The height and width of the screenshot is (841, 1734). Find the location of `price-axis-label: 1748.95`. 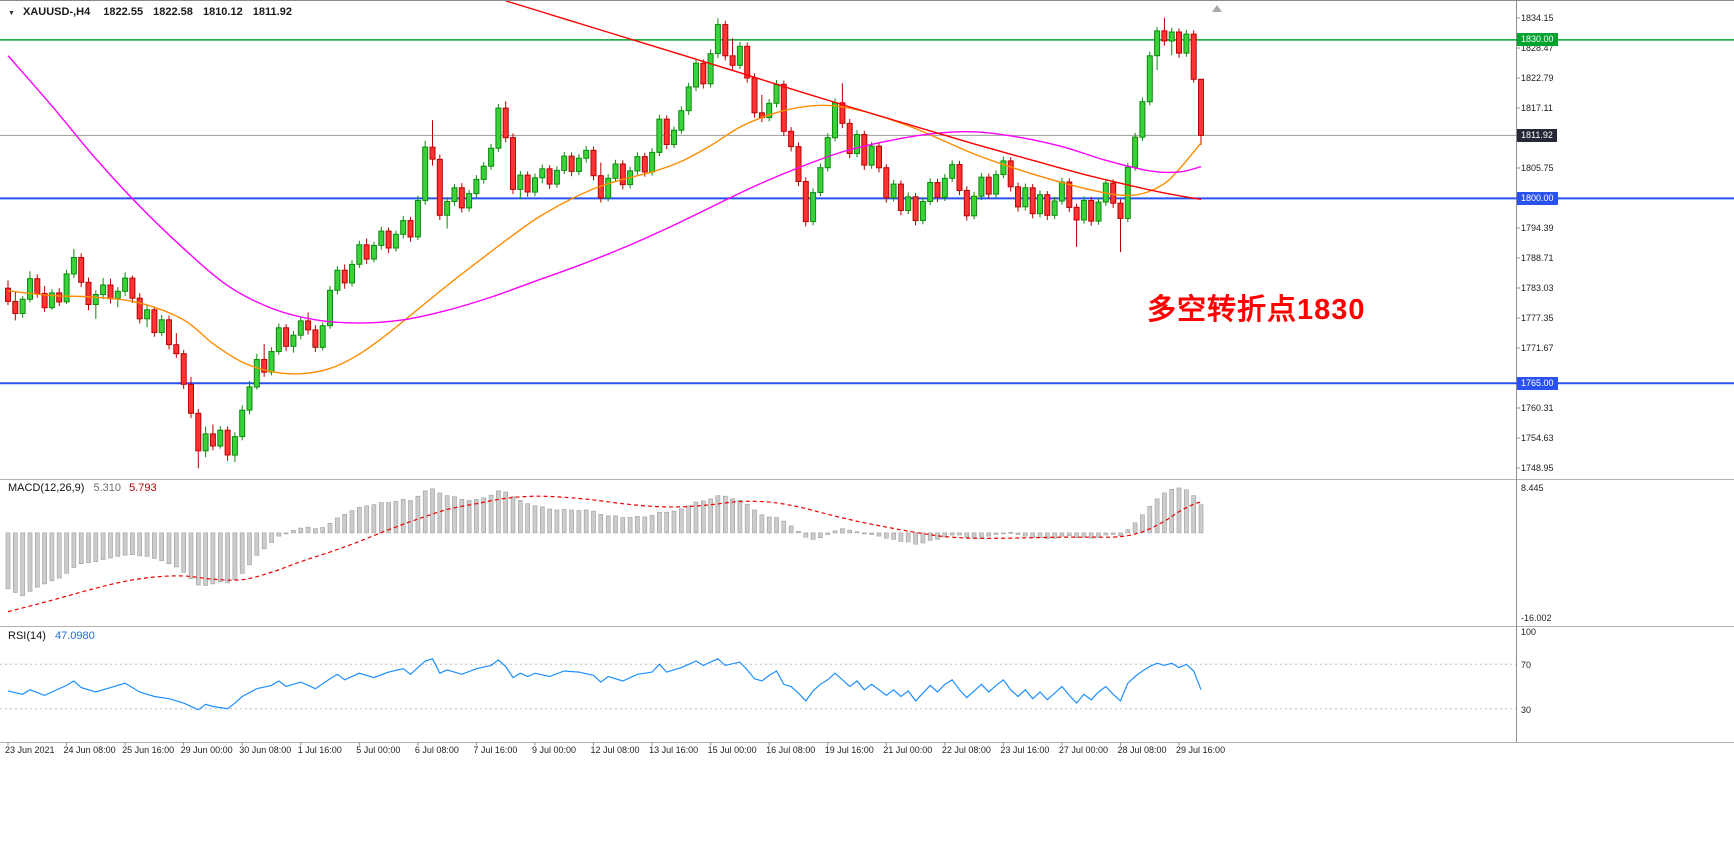

price-axis-label: 1748.95 is located at coordinates (1537, 468).